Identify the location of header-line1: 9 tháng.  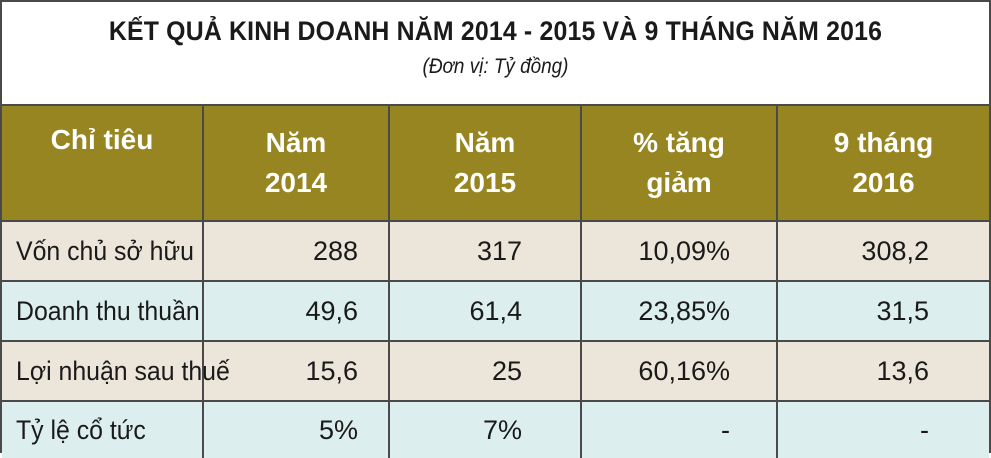
(883, 142).